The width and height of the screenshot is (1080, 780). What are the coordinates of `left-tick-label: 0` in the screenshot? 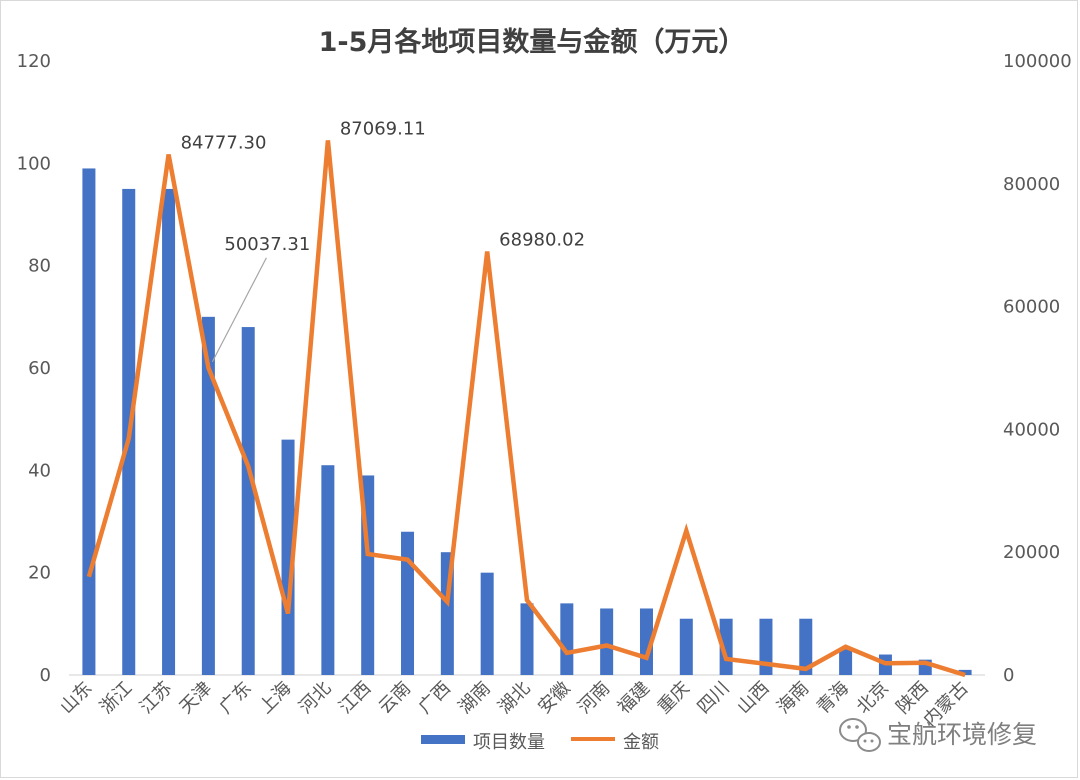 It's located at (45, 675).